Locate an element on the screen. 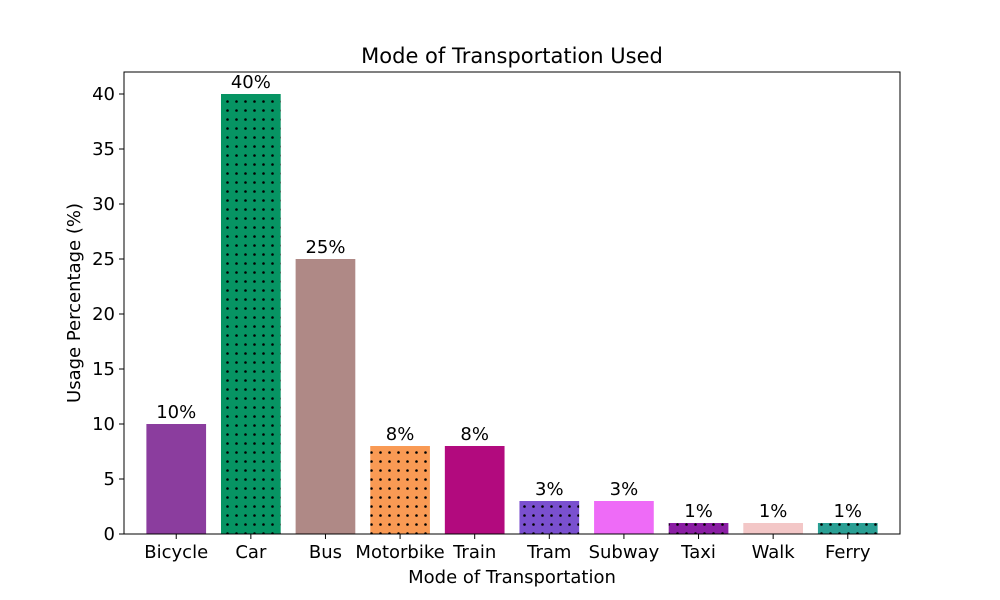 The width and height of the screenshot is (1000, 600). bar-tram is located at coordinates (549, 517).